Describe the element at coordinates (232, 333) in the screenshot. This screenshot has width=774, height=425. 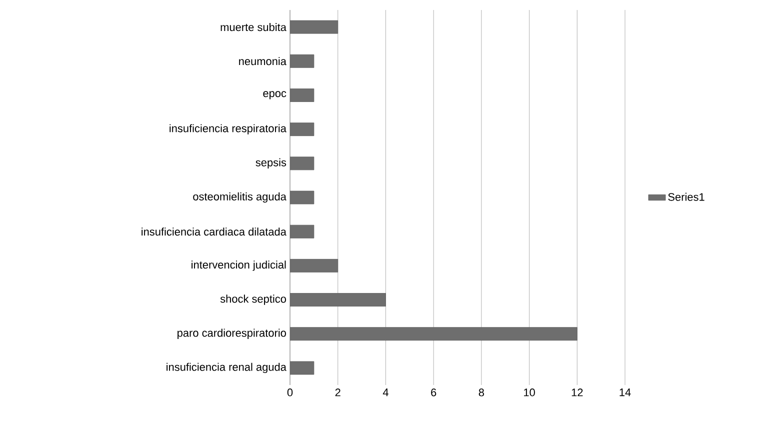
I see `y-tick-label: paro cardiorespiratorio` at that location.